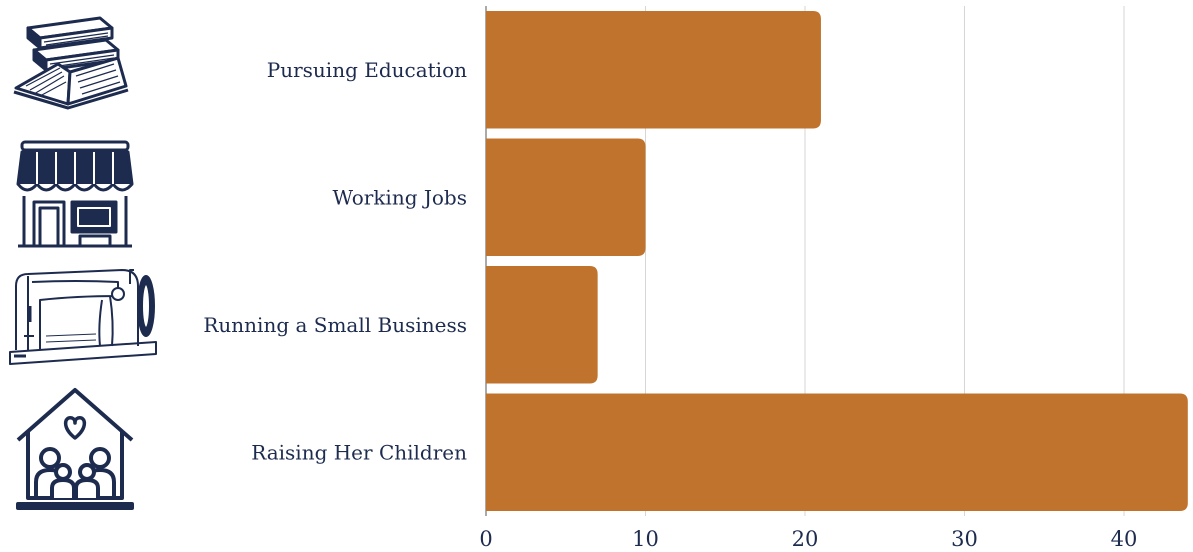  Describe the element at coordinates (83, 317) in the screenshot. I see `sewing-machine-icon` at that location.